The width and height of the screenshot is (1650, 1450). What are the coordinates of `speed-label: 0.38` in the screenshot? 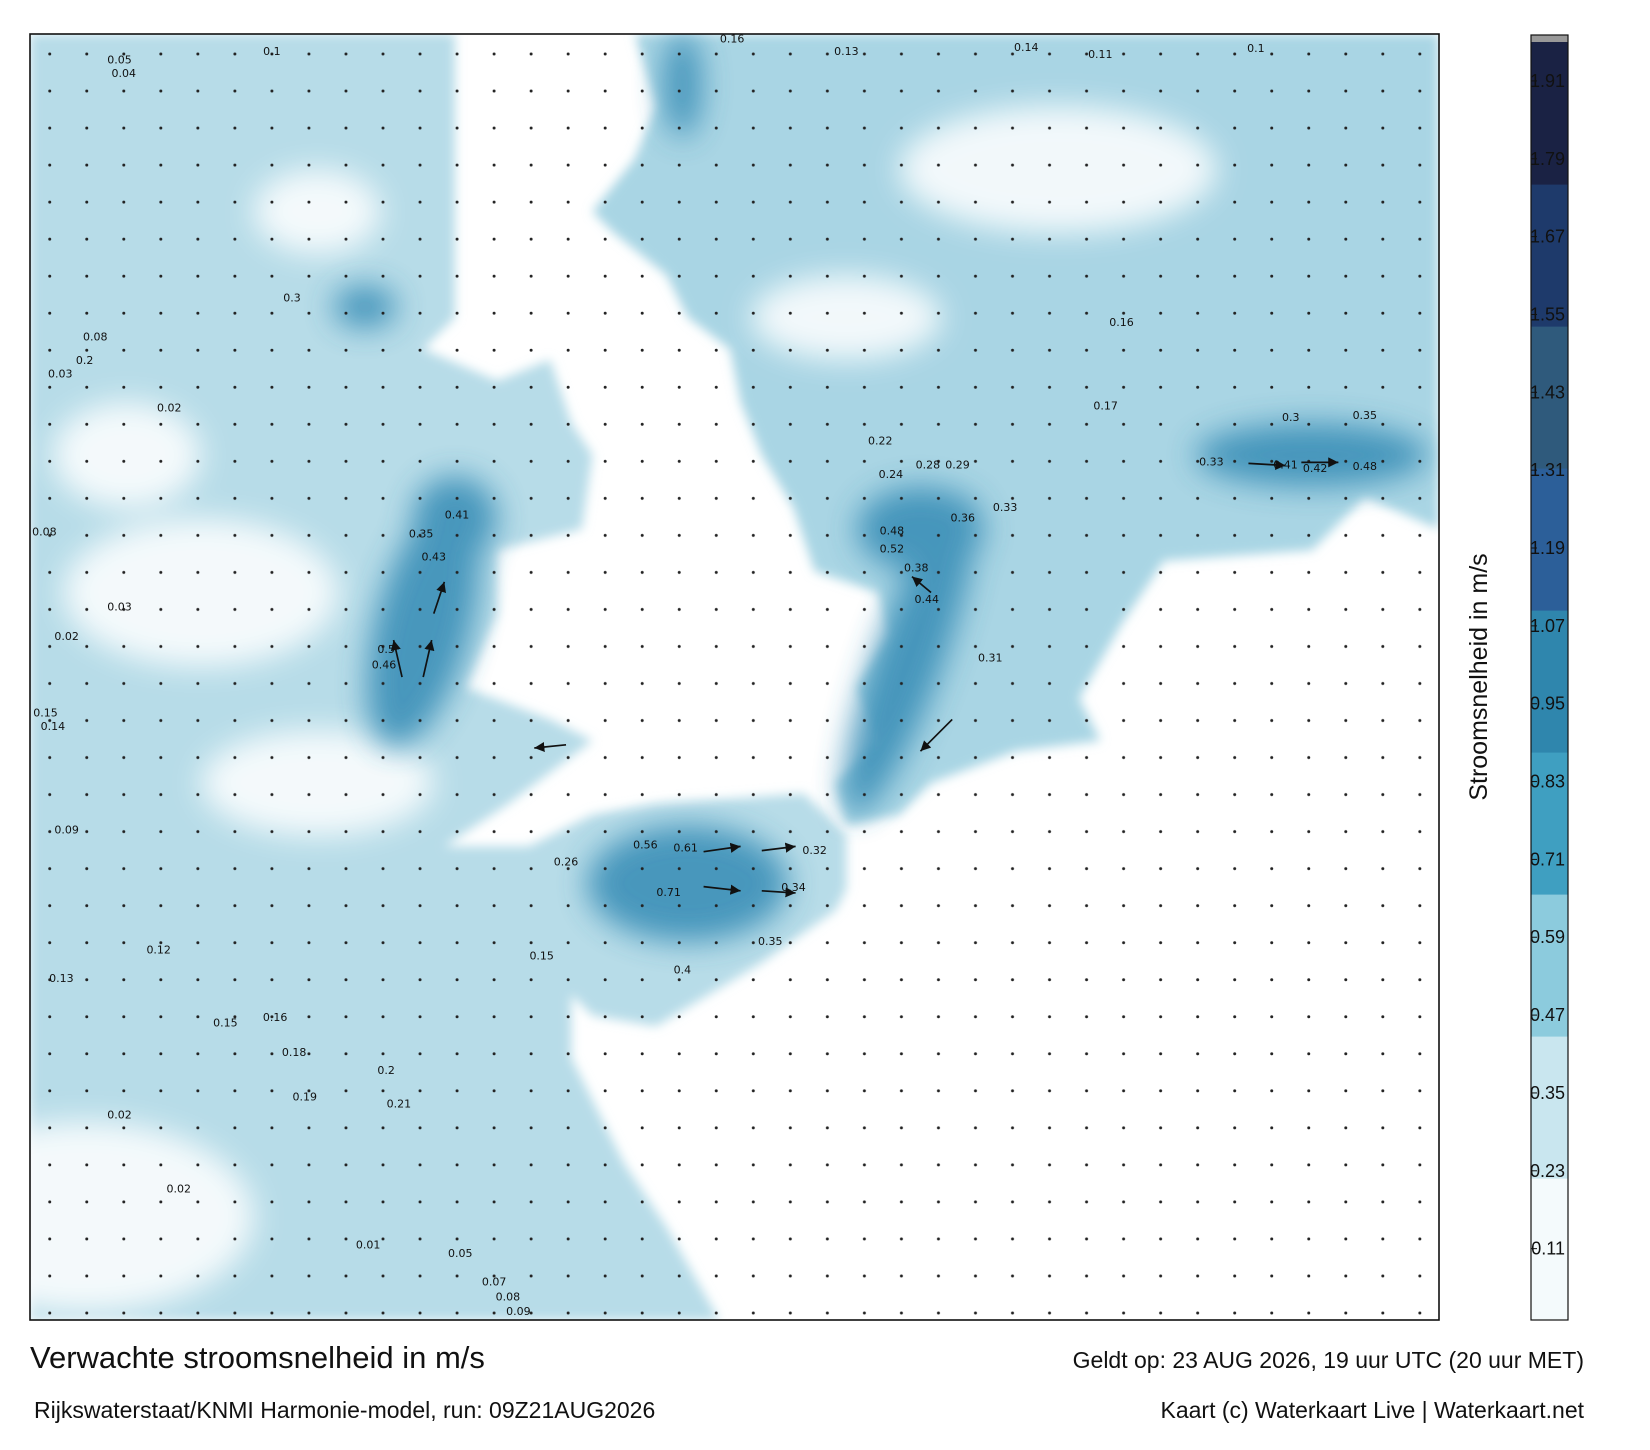 It's located at (916, 567).